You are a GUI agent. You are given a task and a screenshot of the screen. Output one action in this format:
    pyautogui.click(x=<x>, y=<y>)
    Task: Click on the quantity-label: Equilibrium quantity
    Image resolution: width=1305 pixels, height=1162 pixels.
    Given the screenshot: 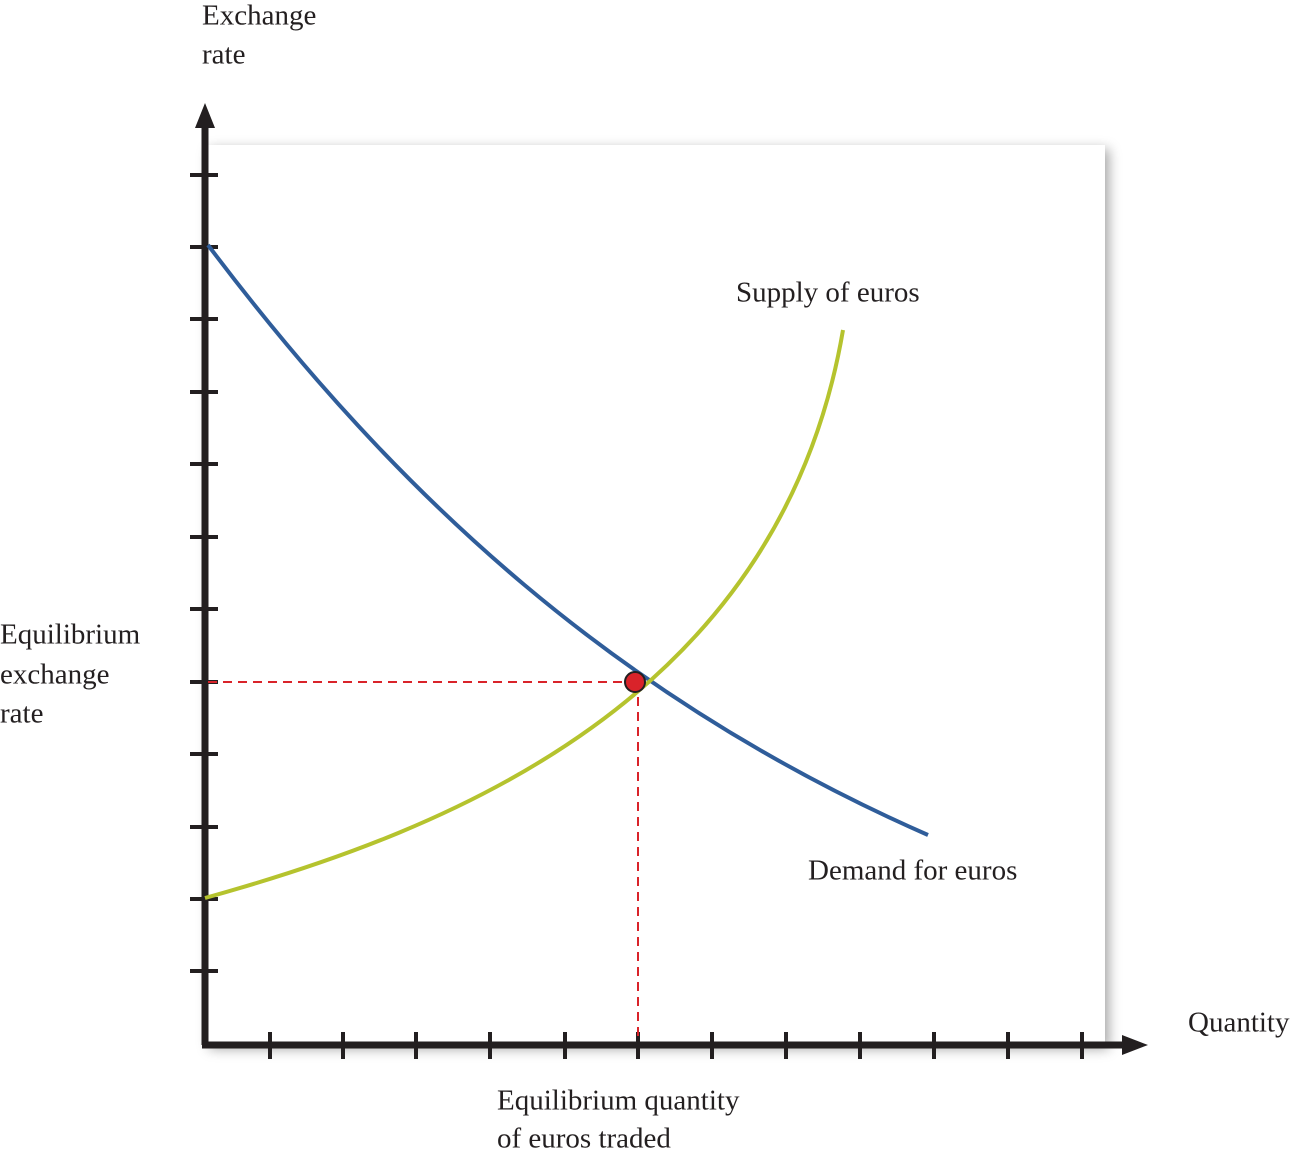 What is the action you would take?
    pyautogui.click(x=618, y=1101)
    